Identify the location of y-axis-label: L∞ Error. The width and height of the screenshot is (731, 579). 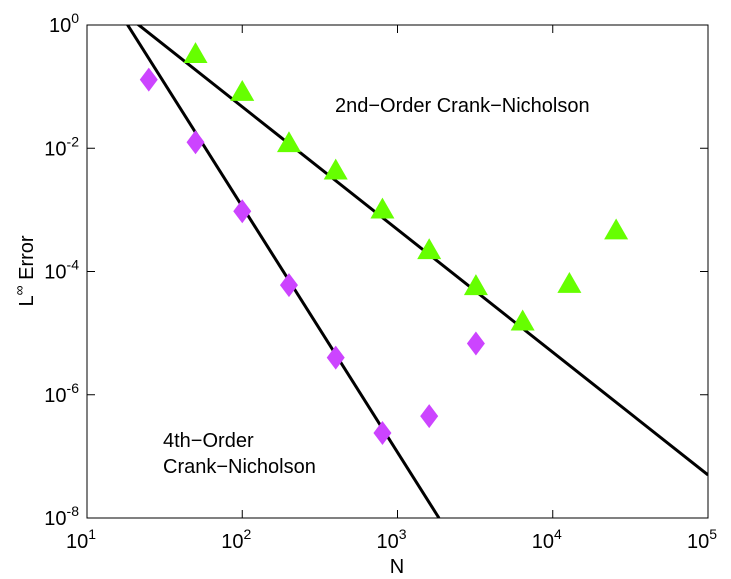
(24, 270).